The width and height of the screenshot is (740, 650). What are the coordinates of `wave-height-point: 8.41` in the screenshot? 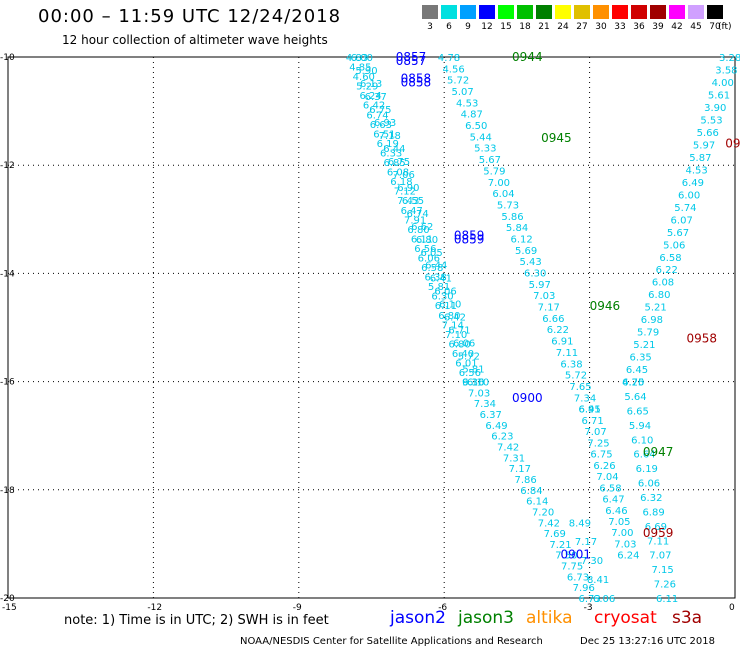 It's located at (598, 580).